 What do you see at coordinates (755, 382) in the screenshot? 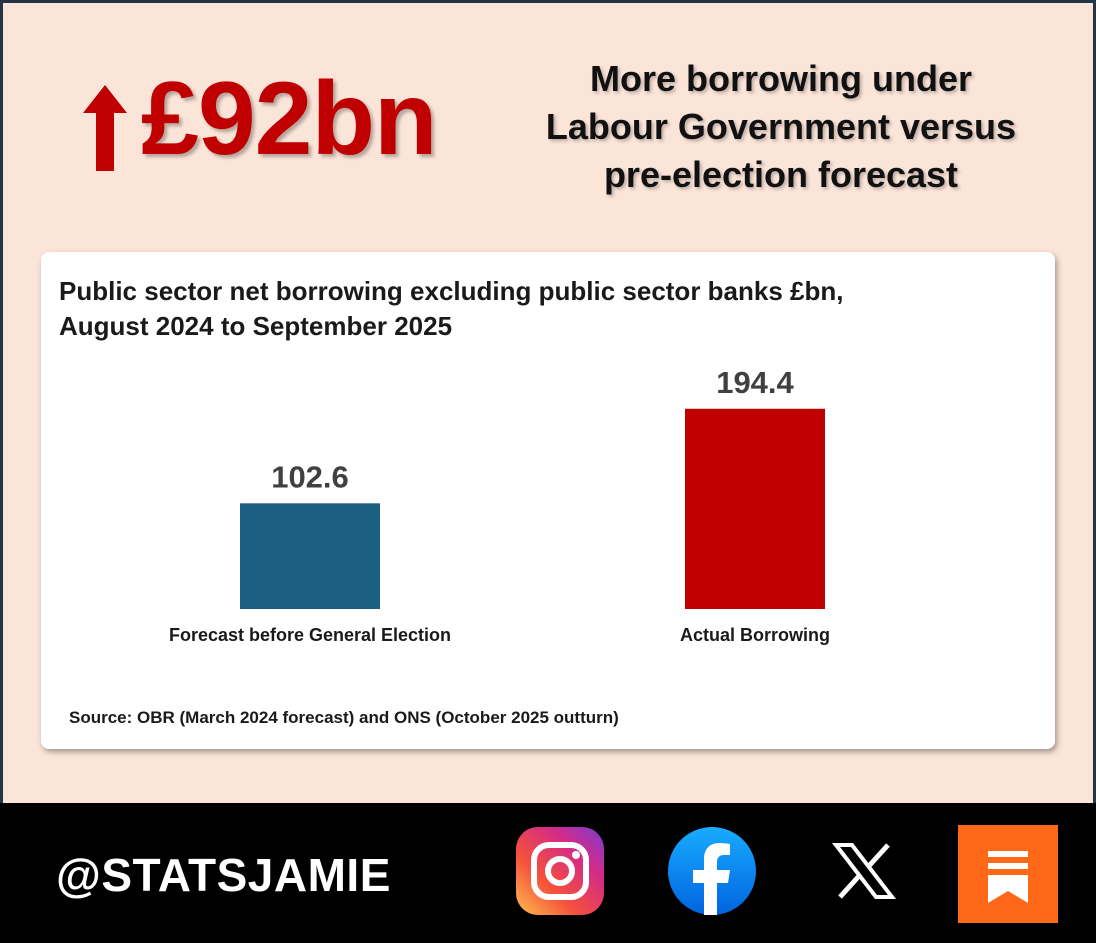
I see `bar-value-label: 194.4` at bounding box center [755, 382].